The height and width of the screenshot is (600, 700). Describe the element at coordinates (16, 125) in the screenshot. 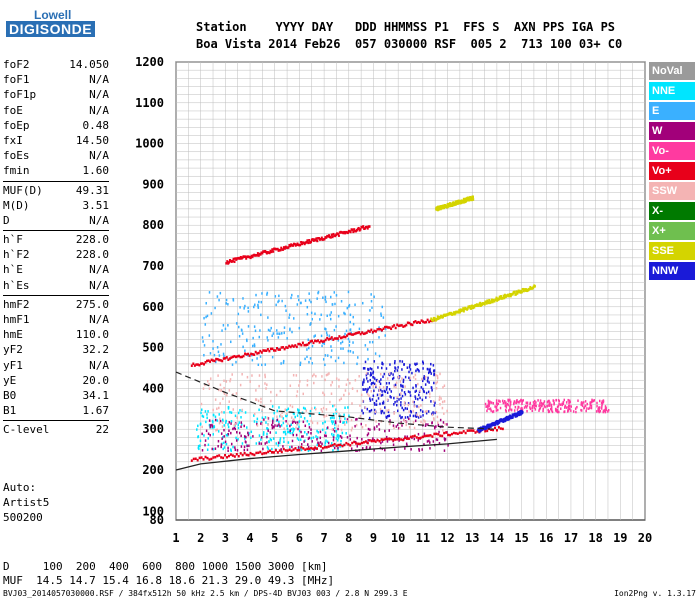

I see `param-key: foEp` at that location.